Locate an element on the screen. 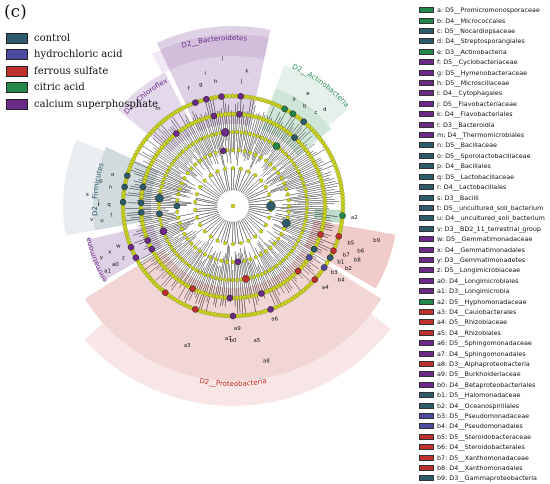 This screenshot has height=484, width=550. taxa-legend-label: a4: D5__Rhizobiaceae is located at coordinates (472, 322).